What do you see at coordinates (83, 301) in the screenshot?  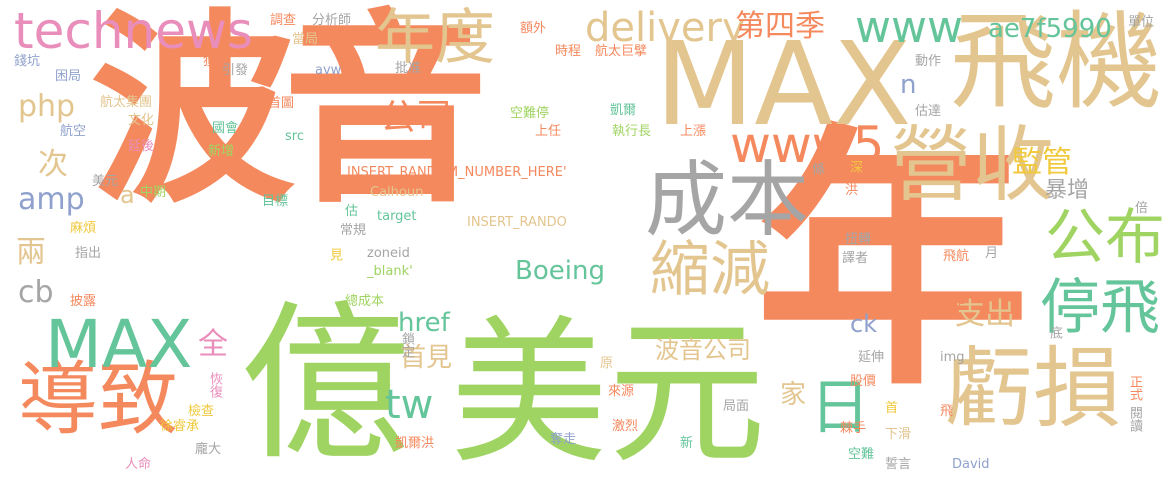 I see `word-pilu: 披露` at bounding box center [83, 301].